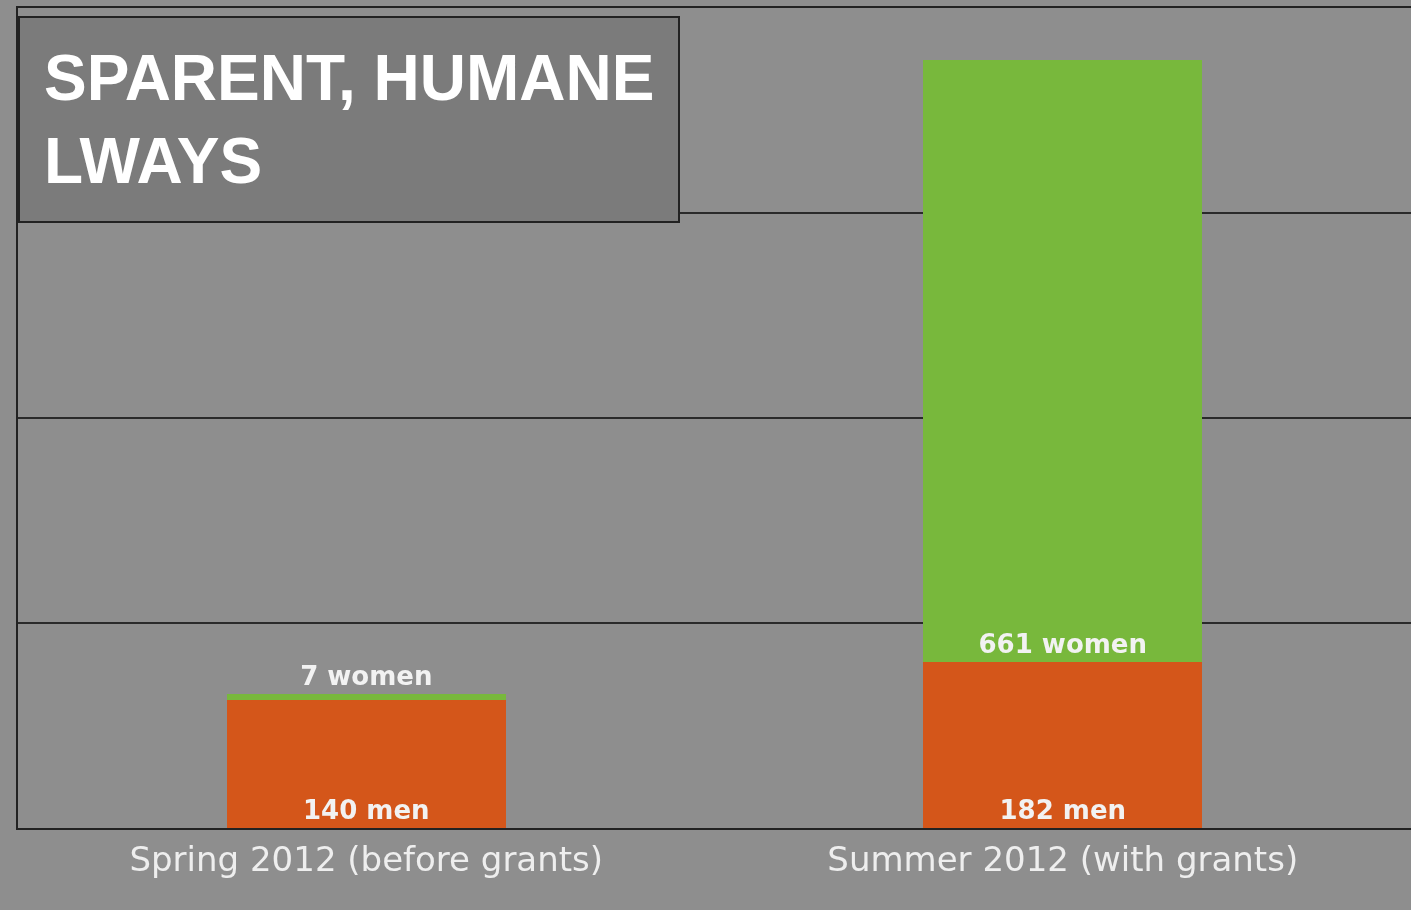 This screenshot has height=910, width=1411. What do you see at coordinates (153, 161) in the screenshot?
I see `annotation: LWAYS` at bounding box center [153, 161].